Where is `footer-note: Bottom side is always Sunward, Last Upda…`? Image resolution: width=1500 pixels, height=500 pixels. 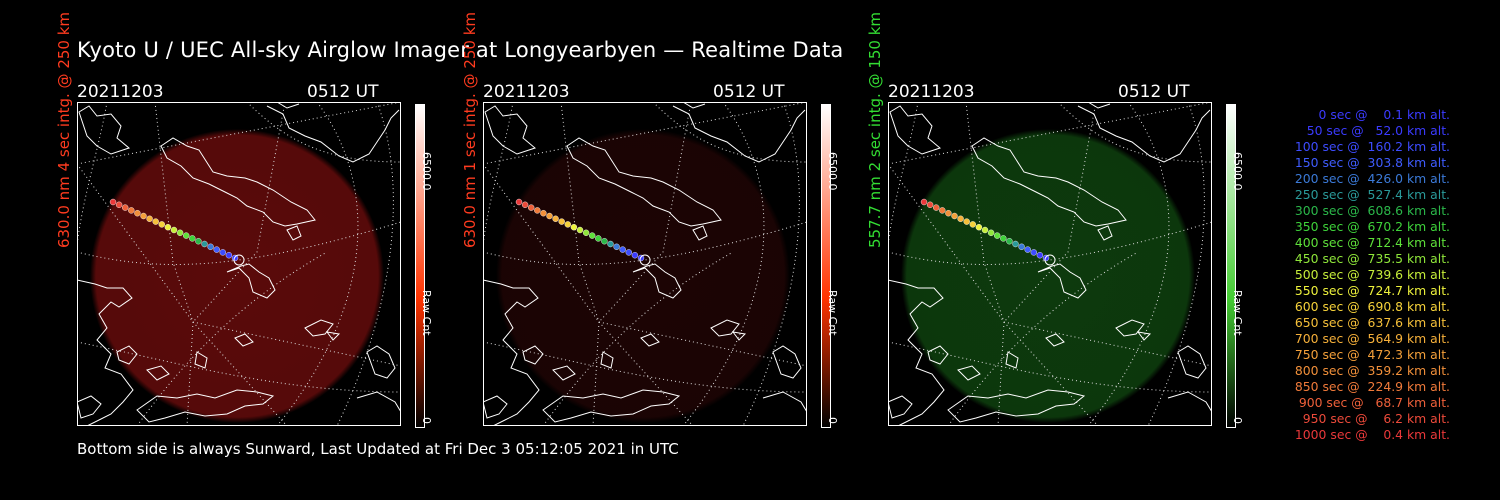 footer-note: Bottom side is always Sunward, Last Upda… is located at coordinates (378, 449).